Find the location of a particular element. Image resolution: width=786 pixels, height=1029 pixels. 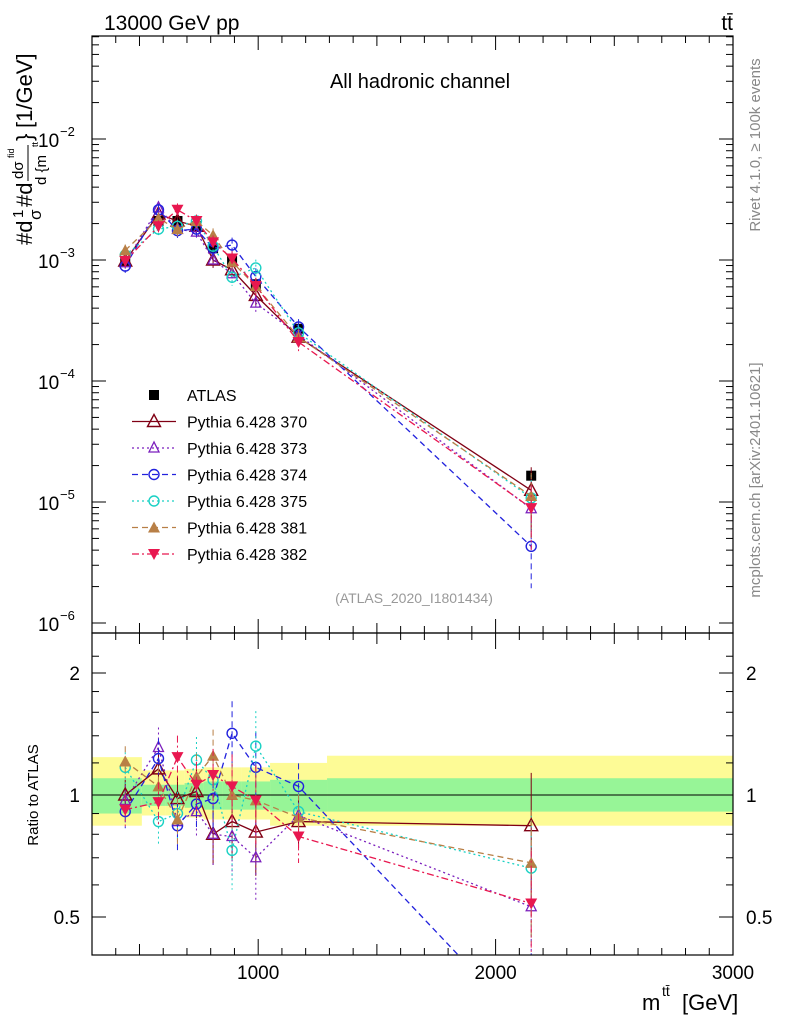

xtick-label: 2000 is located at coordinates (495, 973).